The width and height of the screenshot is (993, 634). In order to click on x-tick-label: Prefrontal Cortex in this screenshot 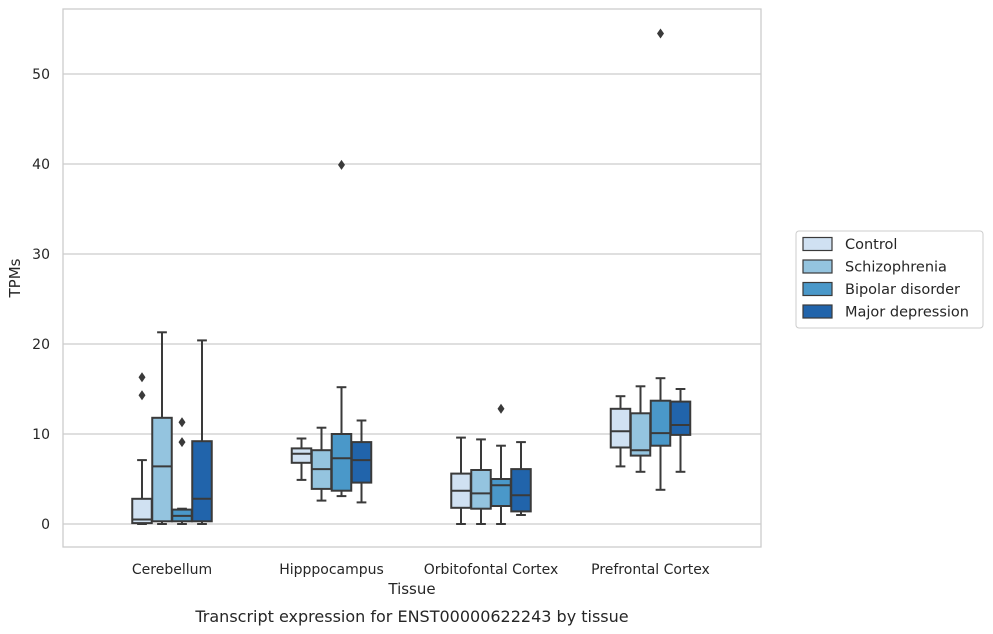, I will do `click(650, 570)`.